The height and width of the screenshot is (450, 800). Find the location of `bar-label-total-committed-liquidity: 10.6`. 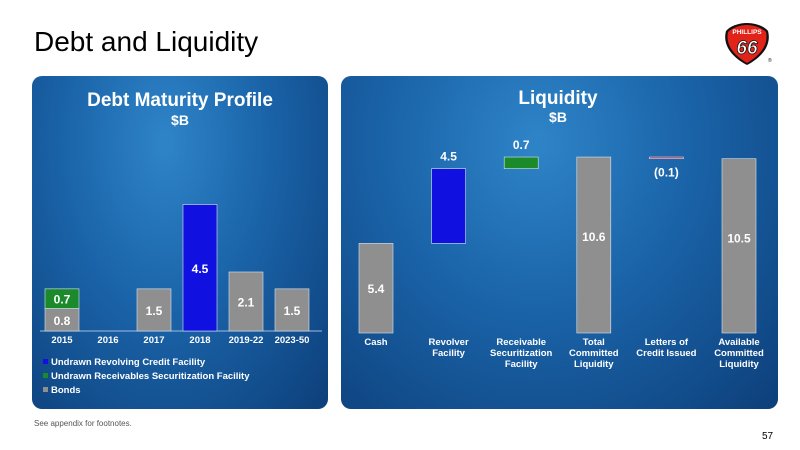

bar-label-total-committed-liquidity: 10.6 is located at coordinates (594, 237).